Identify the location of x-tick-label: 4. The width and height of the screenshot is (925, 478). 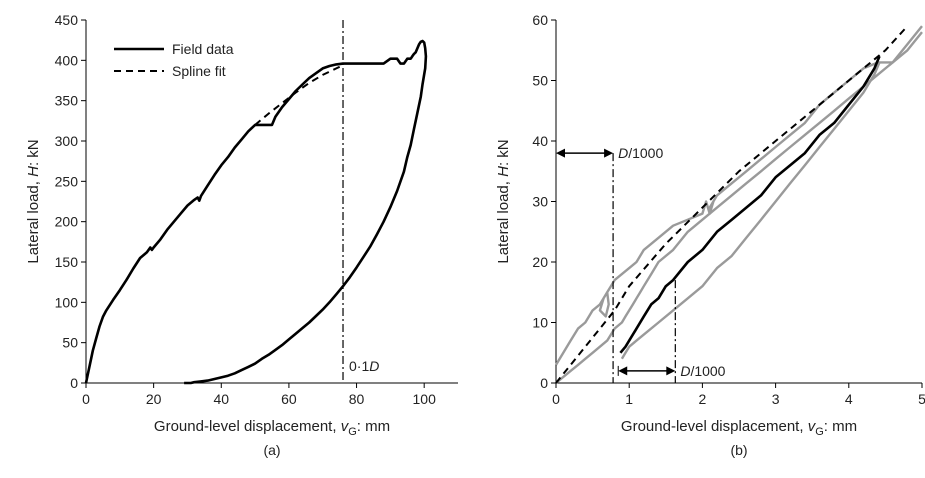
(849, 399).